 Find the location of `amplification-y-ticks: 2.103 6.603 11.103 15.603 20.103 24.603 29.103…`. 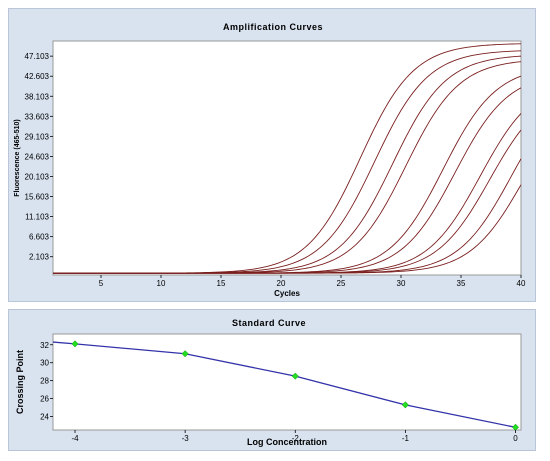

amplification-y-ticks: 2.103 6.603 11.103 15.603 20.103 24.603 29.103… is located at coordinates (39, 157).